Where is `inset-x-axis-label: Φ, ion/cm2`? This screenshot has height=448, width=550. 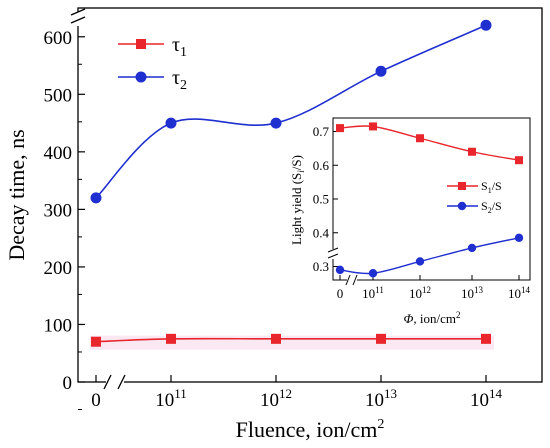
inset-x-axis-label: Φ, ion/cm2 is located at coordinates (431, 318).